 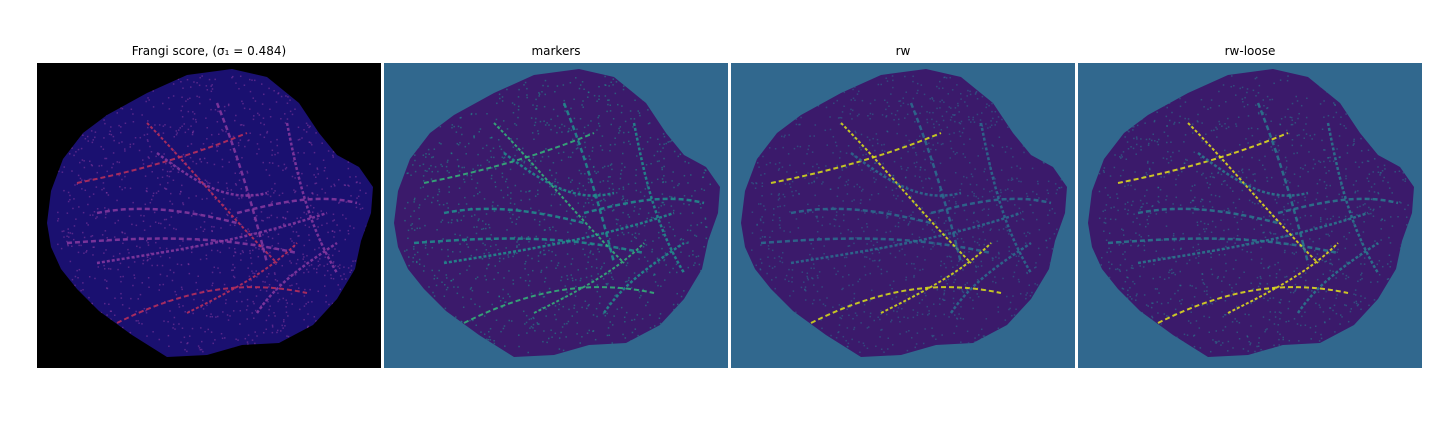 What do you see at coordinates (209, 51) in the screenshot?
I see `panel-title-frangi: Frangi score, (σ₁ = 0.484)` at bounding box center [209, 51].